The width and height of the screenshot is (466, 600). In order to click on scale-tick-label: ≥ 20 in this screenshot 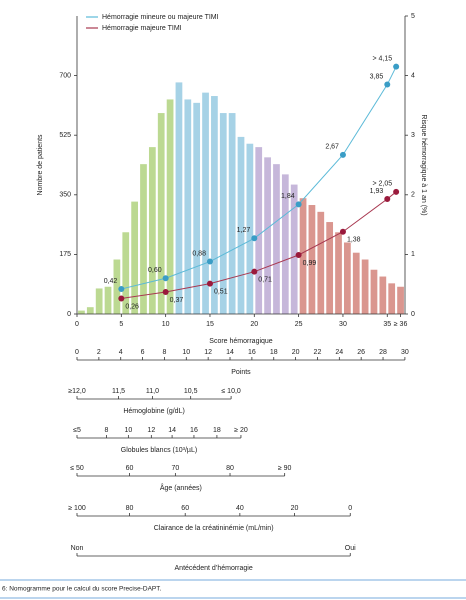, I will do `click(241, 430)`.